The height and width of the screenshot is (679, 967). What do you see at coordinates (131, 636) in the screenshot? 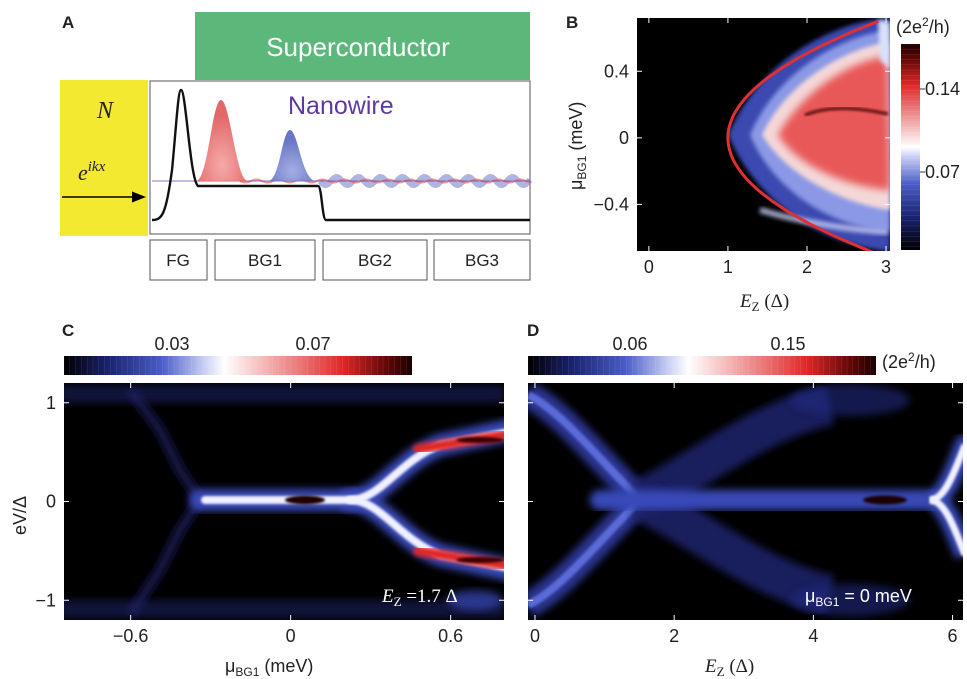
I see `x-tick-label: −0.6` at bounding box center [131, 636].